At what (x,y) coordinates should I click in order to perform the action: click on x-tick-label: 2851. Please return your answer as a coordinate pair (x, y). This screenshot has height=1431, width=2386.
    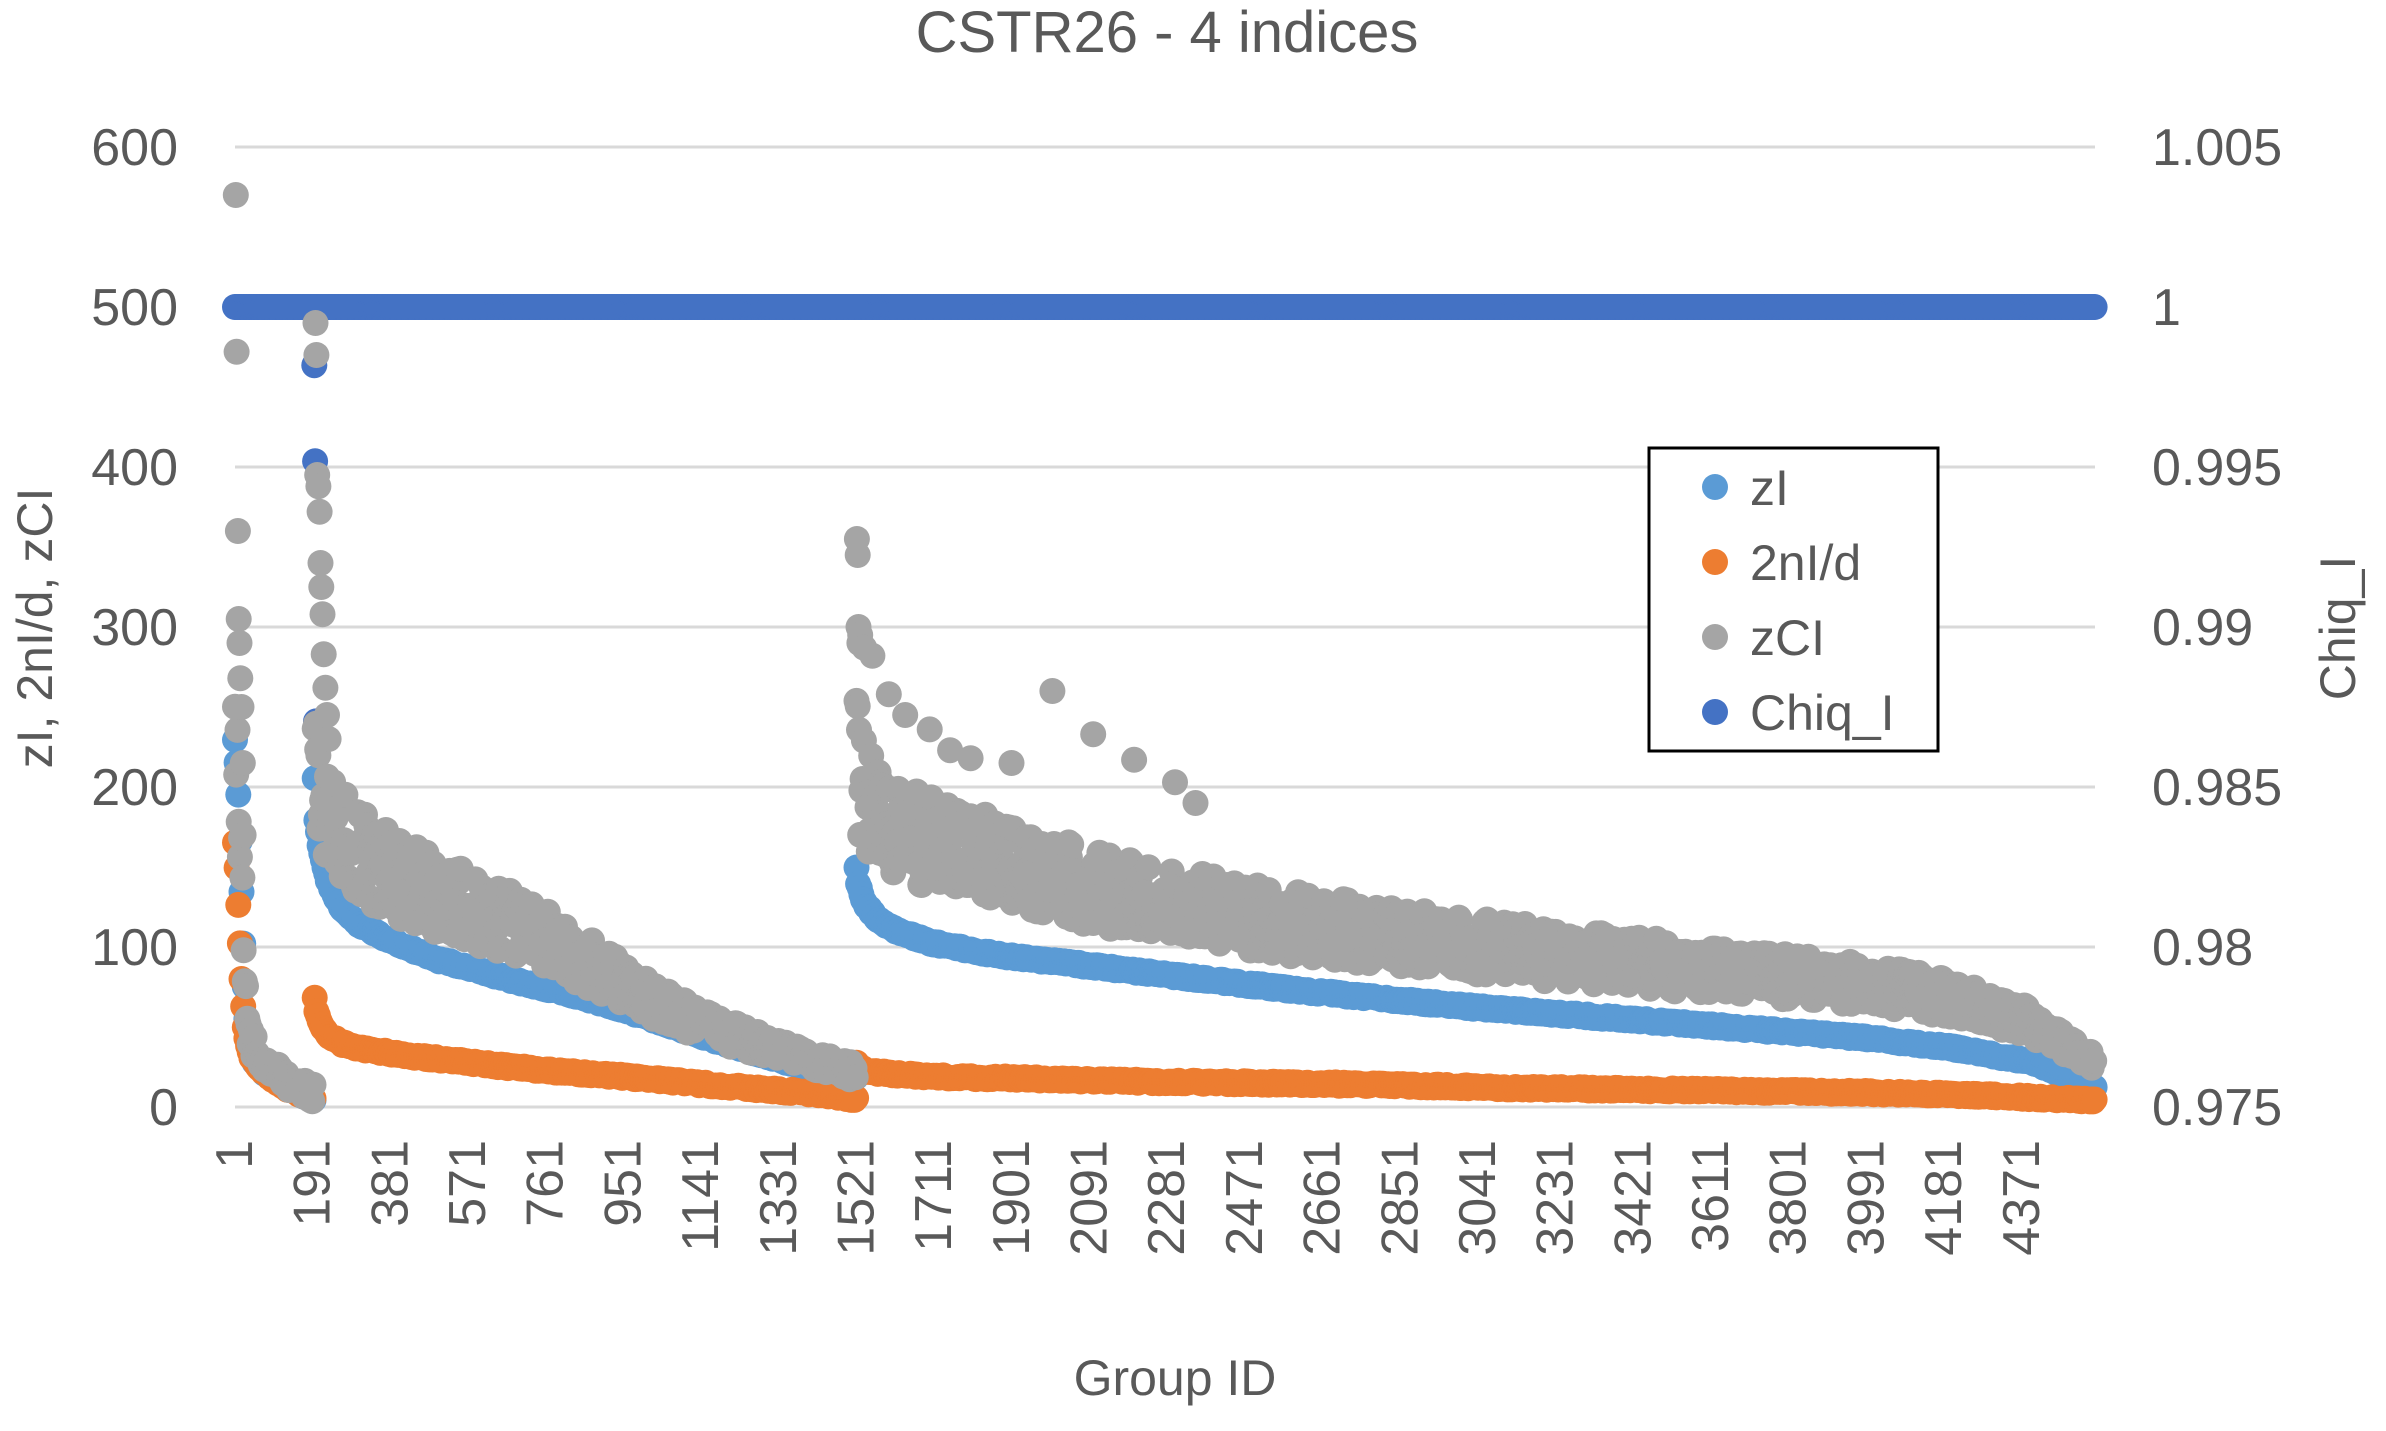
    Looking at the image, I should click on (1400, 1198).